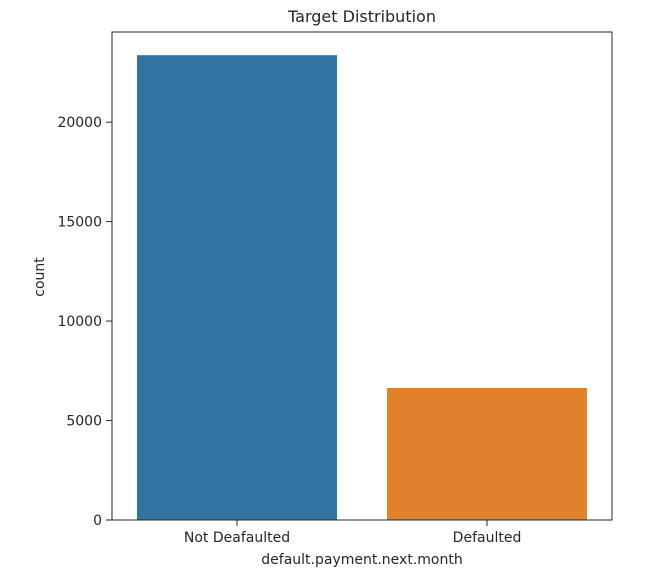 This screenshot has height=586, width=649. What do you see at coordinates (487, 538) in the screenshot?
I see `x-tick-label: Defaulted` at bounding box center [487, 538].